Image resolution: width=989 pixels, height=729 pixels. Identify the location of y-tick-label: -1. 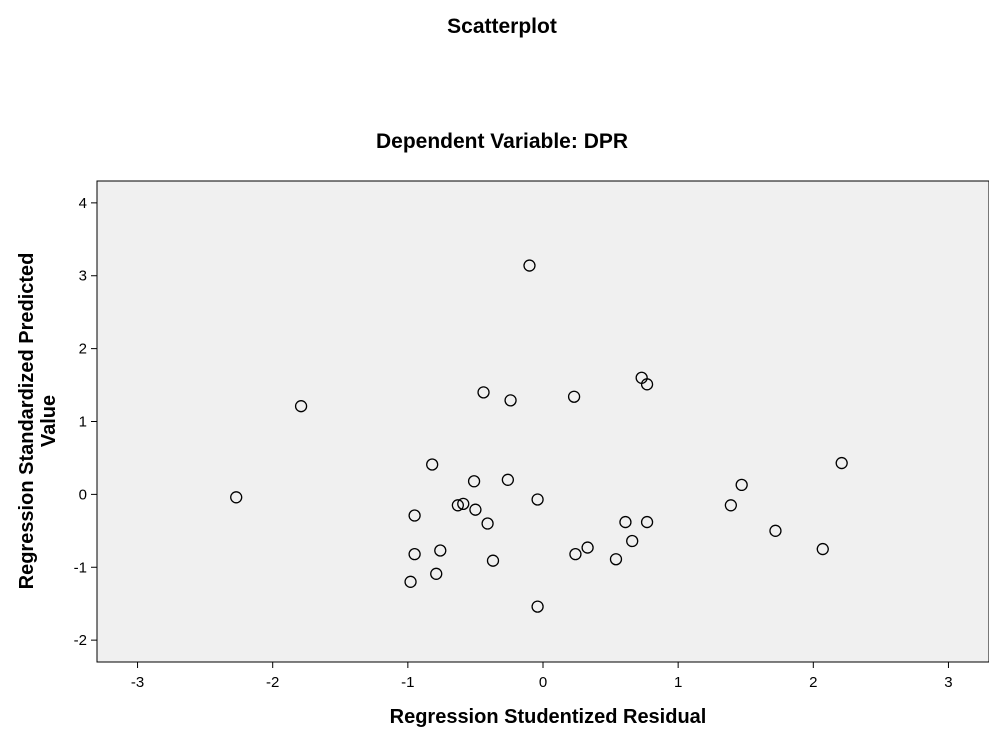
(80, 567).